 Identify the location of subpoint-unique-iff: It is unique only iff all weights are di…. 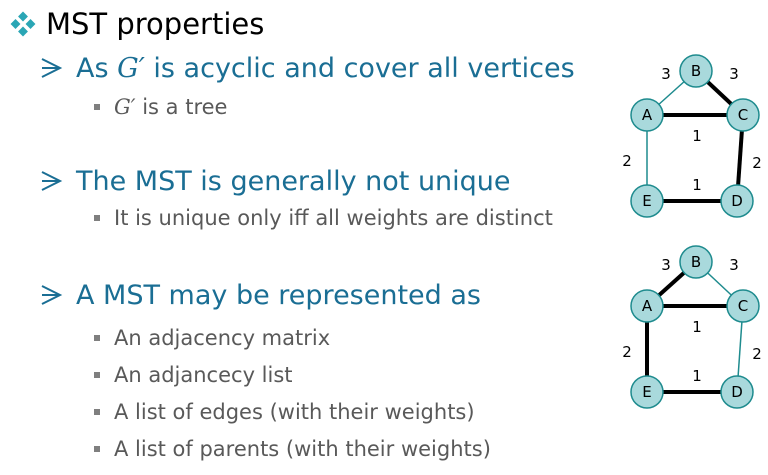
(323, 218).